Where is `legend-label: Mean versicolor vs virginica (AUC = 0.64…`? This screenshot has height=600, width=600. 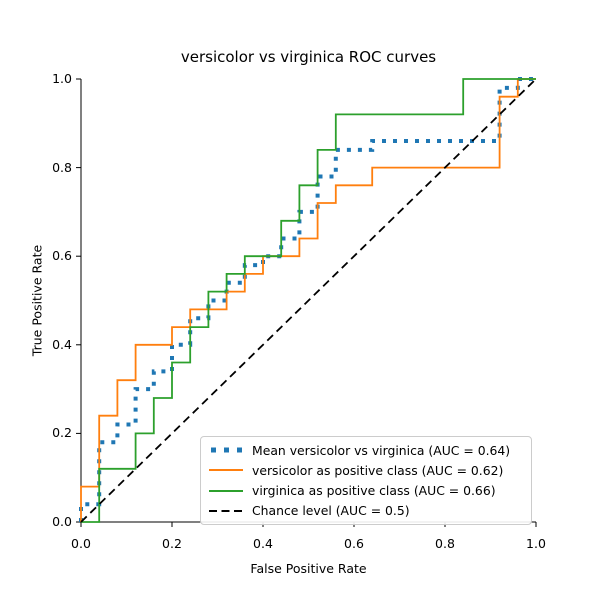
legend-label: Mean versicolor vs virginica (AUC = 0.64… is located at coordinates (381, 450).